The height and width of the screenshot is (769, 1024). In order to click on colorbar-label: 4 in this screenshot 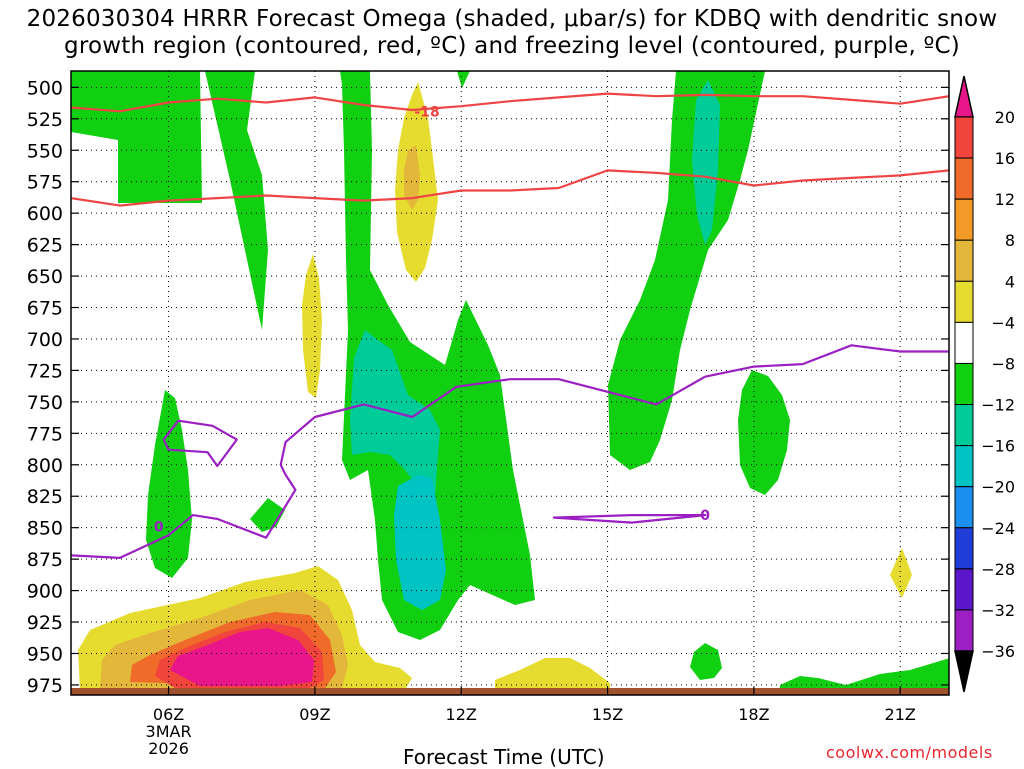, I will do `click(1010, 281)`.